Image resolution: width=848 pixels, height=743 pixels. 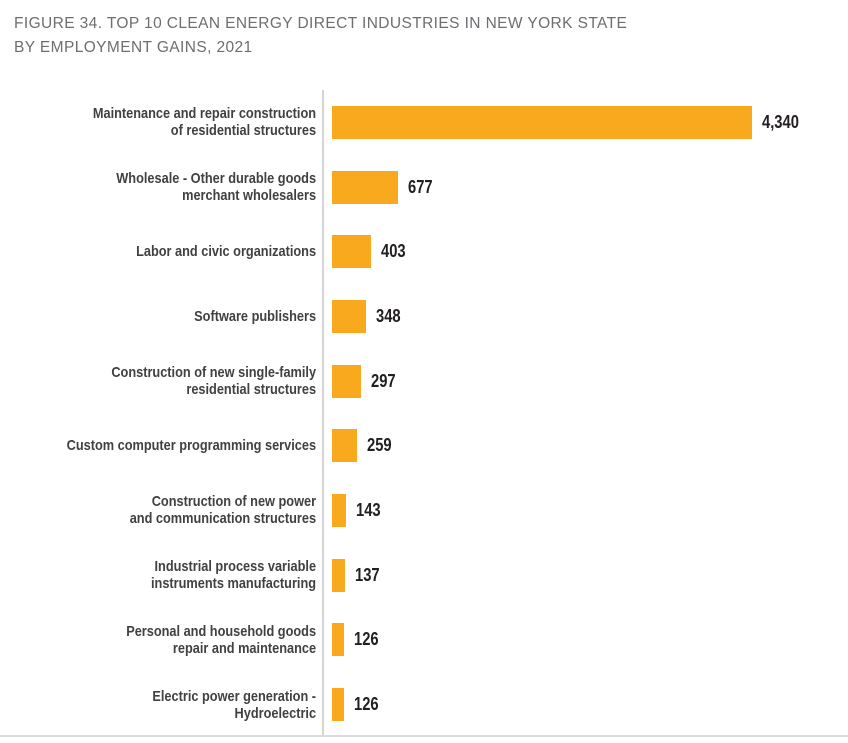 What do you see at coordinates (226, 252) in the screenshot?
I see `category-label: Labor and civic organizations` at bounding box center [226, 252].